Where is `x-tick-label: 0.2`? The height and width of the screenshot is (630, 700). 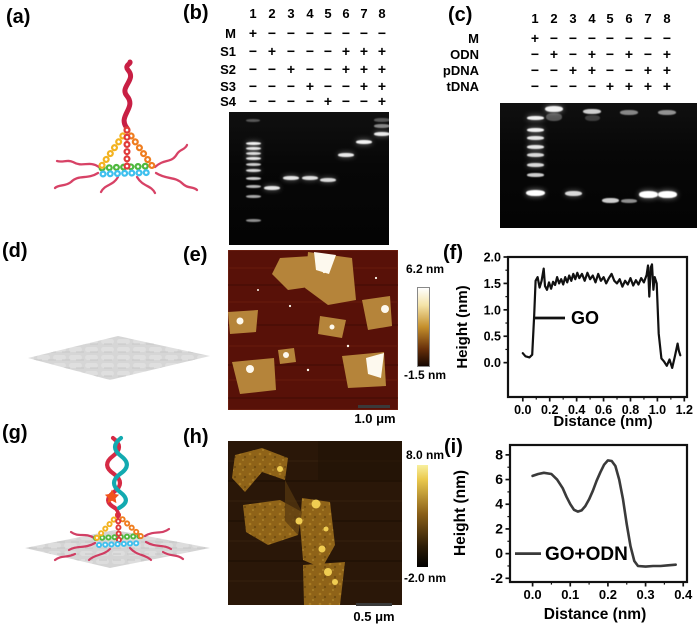
x-tick-label: 0.2 is located at coordinates (608, 594).